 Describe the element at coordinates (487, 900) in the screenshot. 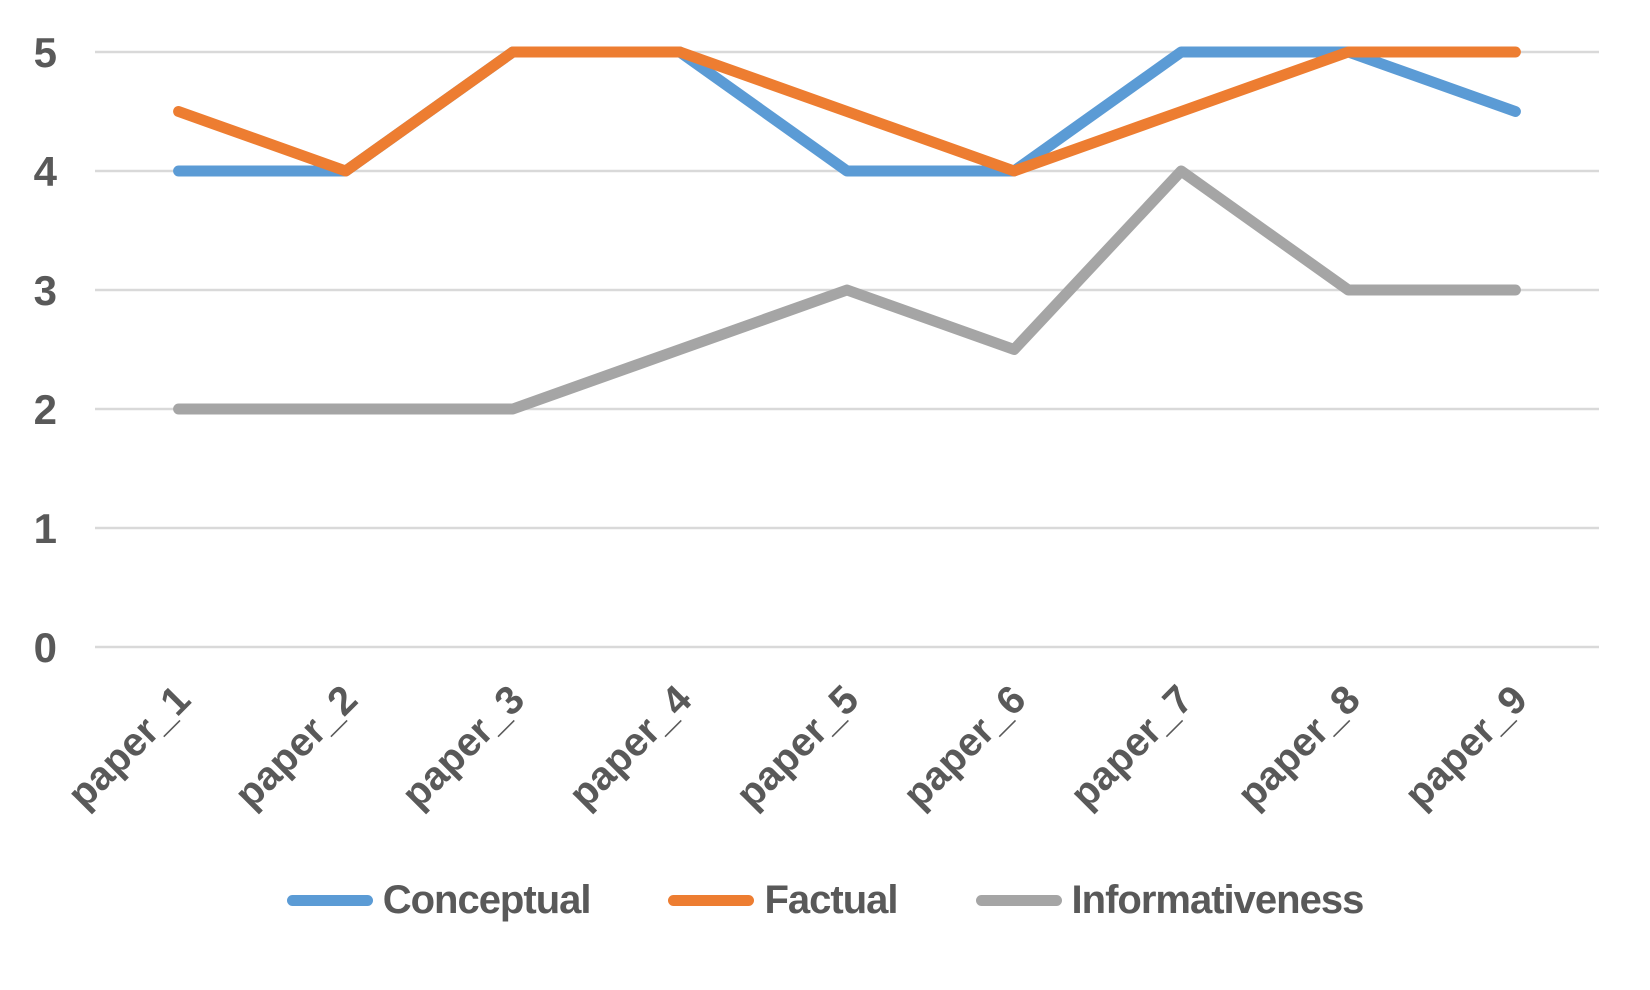

I see `legend-label-conceptual: Conceptual` at that location.